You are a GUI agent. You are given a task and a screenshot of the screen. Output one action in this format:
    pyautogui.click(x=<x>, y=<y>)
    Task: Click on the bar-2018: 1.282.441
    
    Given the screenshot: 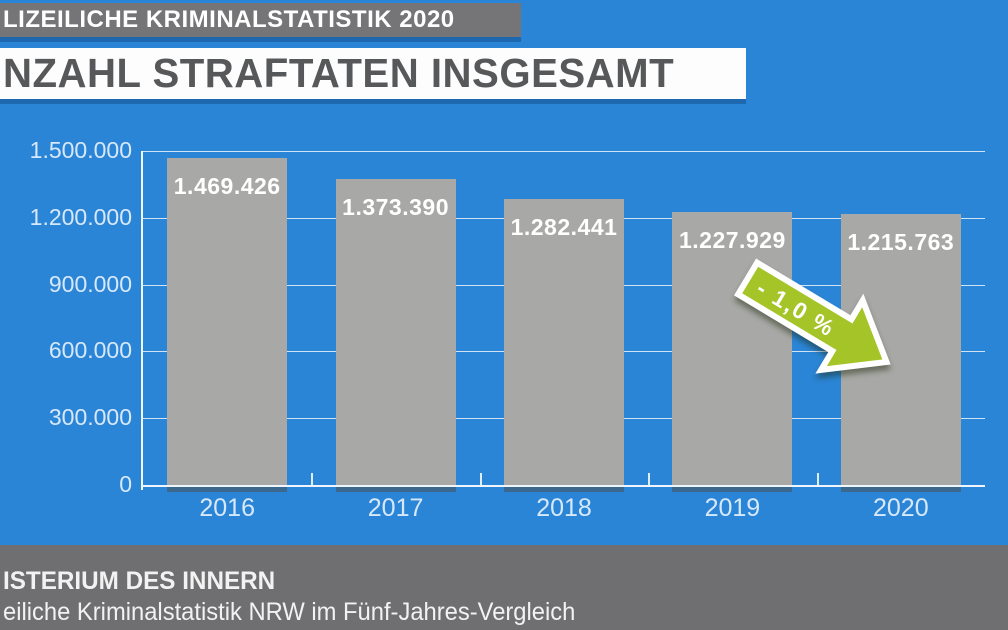 What is the action you would take?
    pyautogui.click(x=564, y=342)
    